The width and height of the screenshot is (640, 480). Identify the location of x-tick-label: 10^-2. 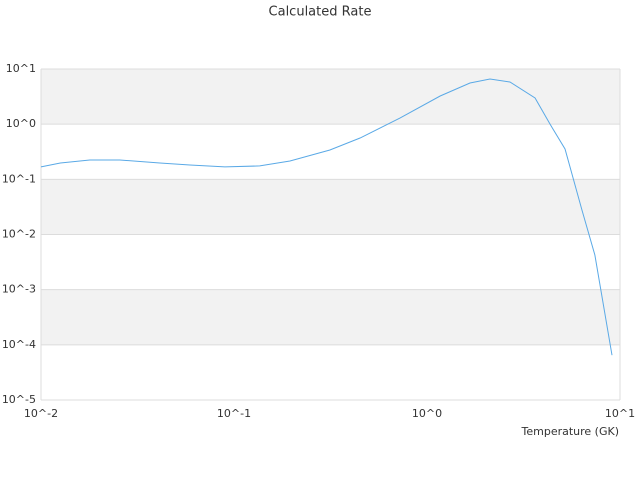
(41, 413).